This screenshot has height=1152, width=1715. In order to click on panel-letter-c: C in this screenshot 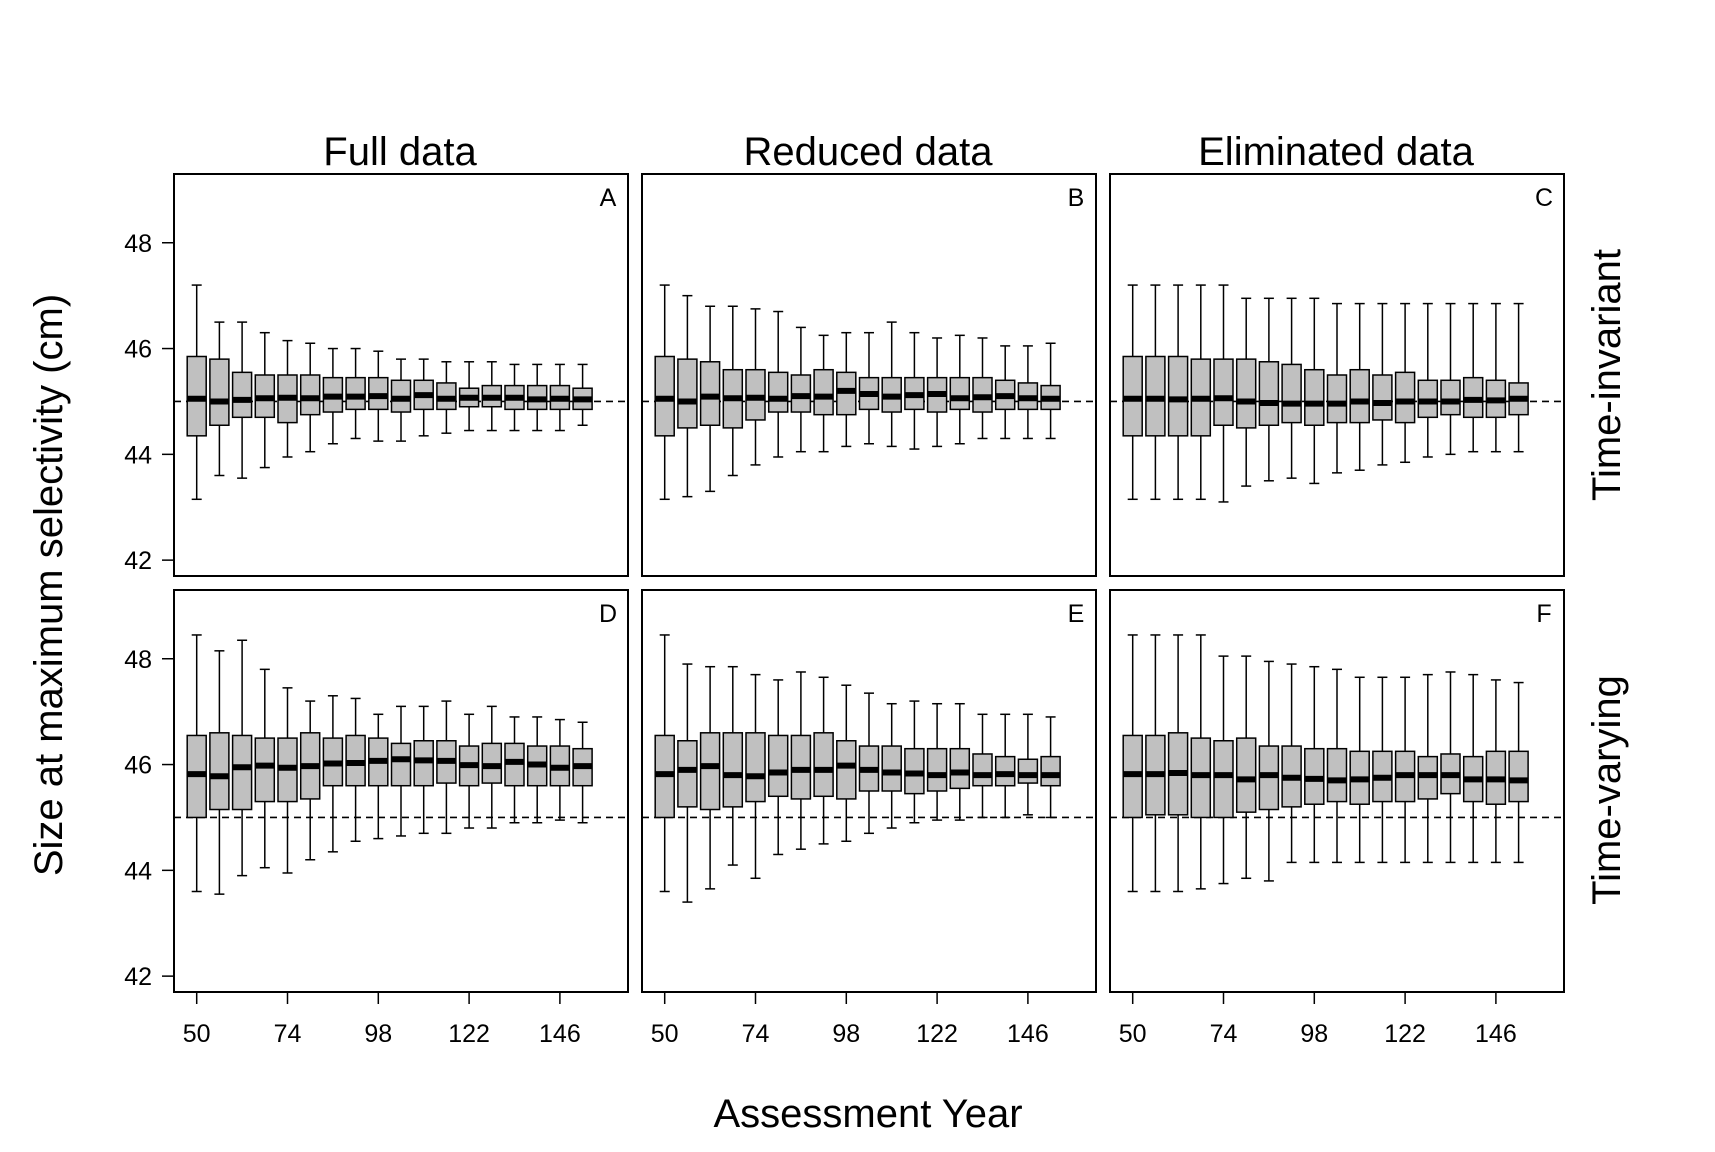, I will do `click(1544, 198)`.